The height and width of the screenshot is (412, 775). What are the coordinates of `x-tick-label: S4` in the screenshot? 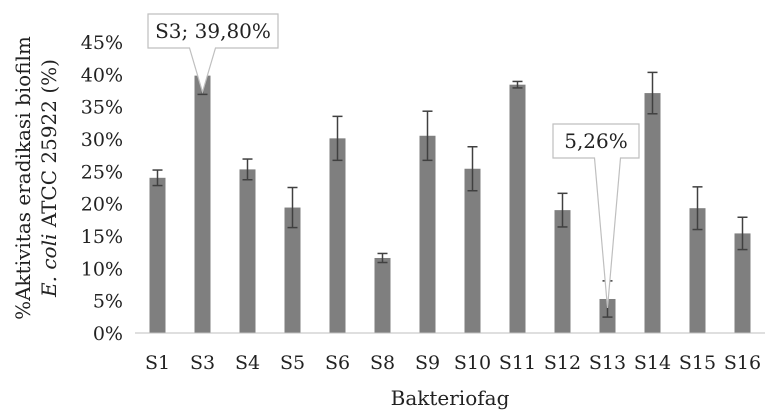 It's located at (247, 363).